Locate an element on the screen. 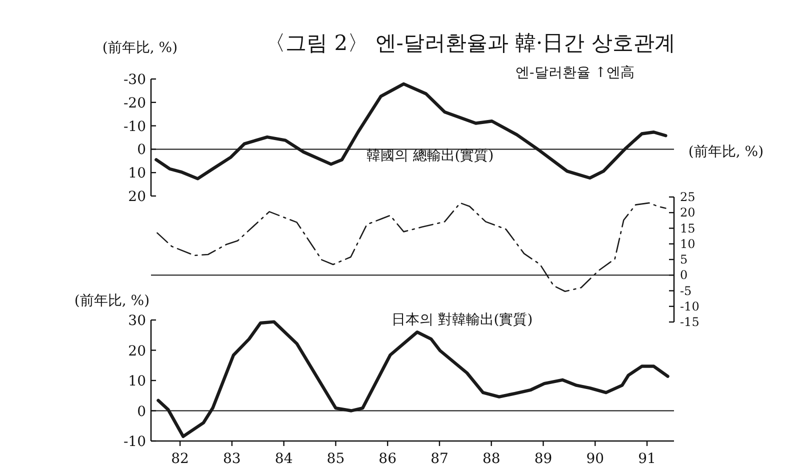 Image resolution: width=806 pixels, height=476 pixels. y-tick-label: 30 is located at coordinates (137, 321).